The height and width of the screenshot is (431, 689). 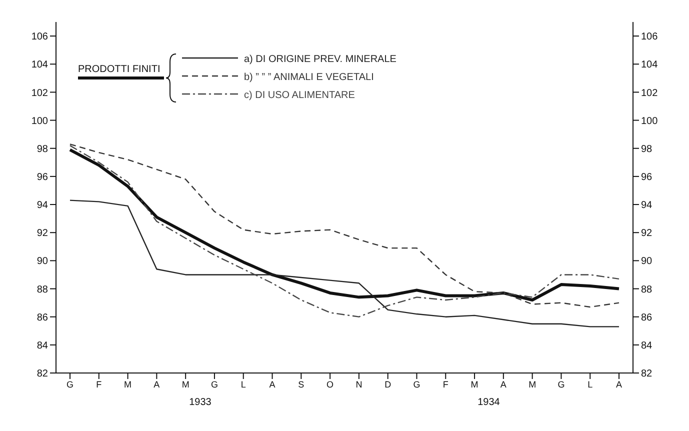 I want to click on text: 1934, so click(x=489, y=402).